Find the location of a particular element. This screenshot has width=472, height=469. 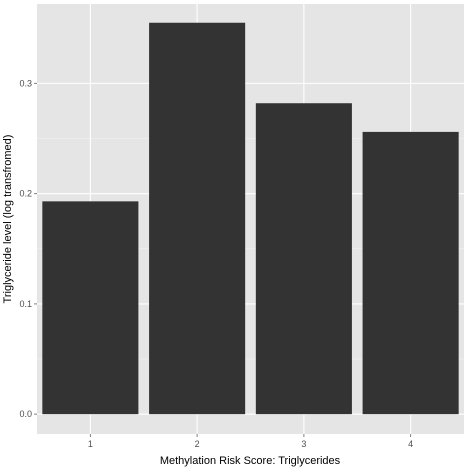

x-tick-label: 1 is located at coordinates (90, 444).